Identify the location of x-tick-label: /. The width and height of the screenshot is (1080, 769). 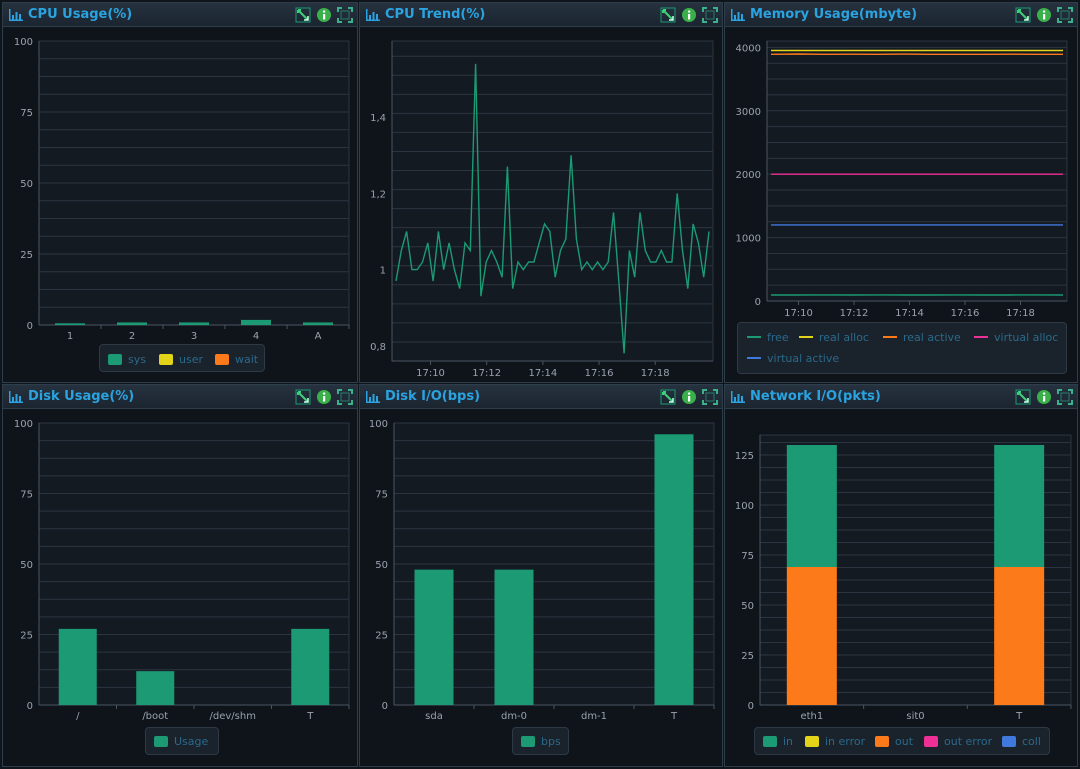
(78, 716).